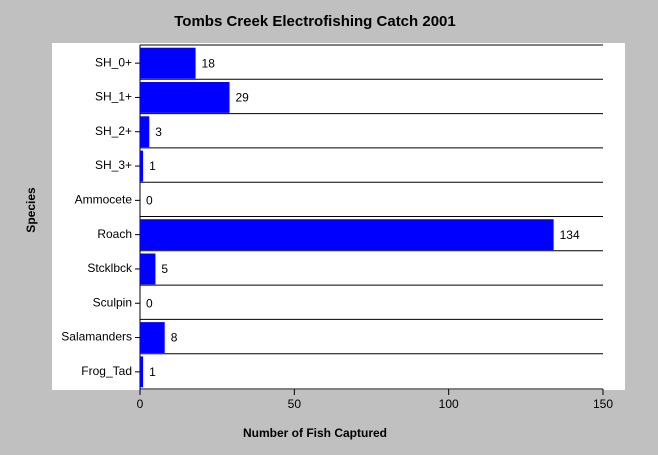 The width and height of the screenshot is (658, 455). Describe the element at coordinates (243, 98) in the screenshot. I see `value-label: 29` at that location.